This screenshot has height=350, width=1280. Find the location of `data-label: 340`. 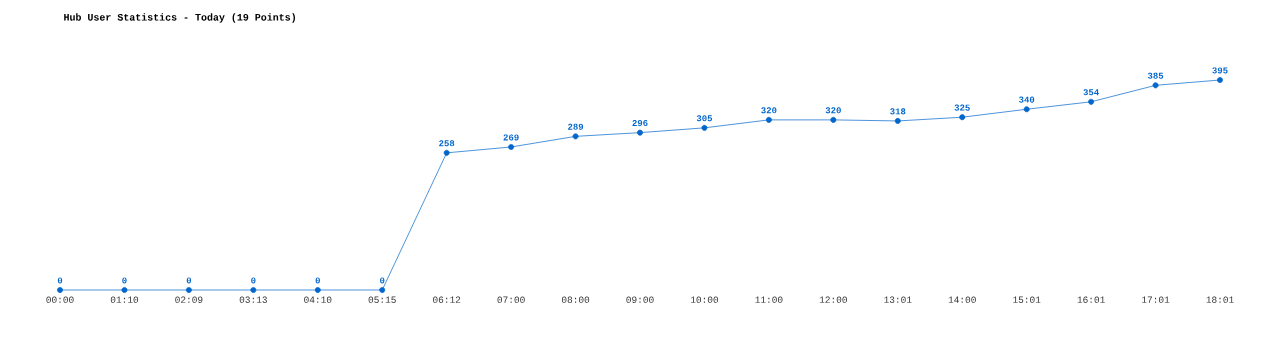

data-label: 340 is located at coordinates (1027, 99).